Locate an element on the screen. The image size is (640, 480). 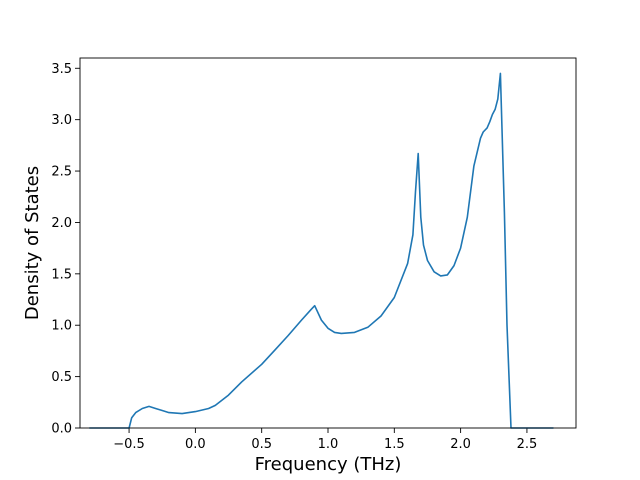
y-tick-label: 2.0 is located at coordinates (61, 223).